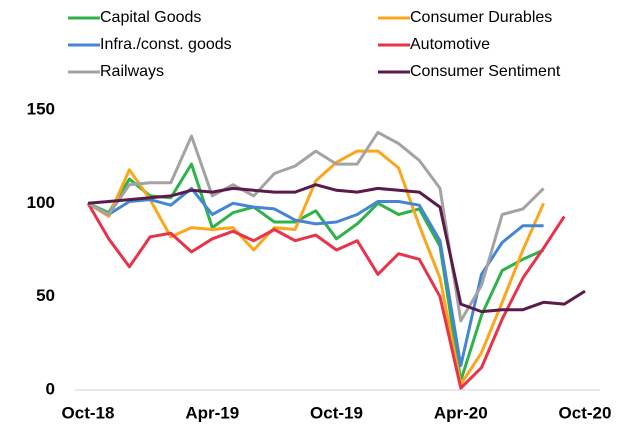 The image size is (633, 433). I want to click on y-tick-label: 50, so click(45, 295).